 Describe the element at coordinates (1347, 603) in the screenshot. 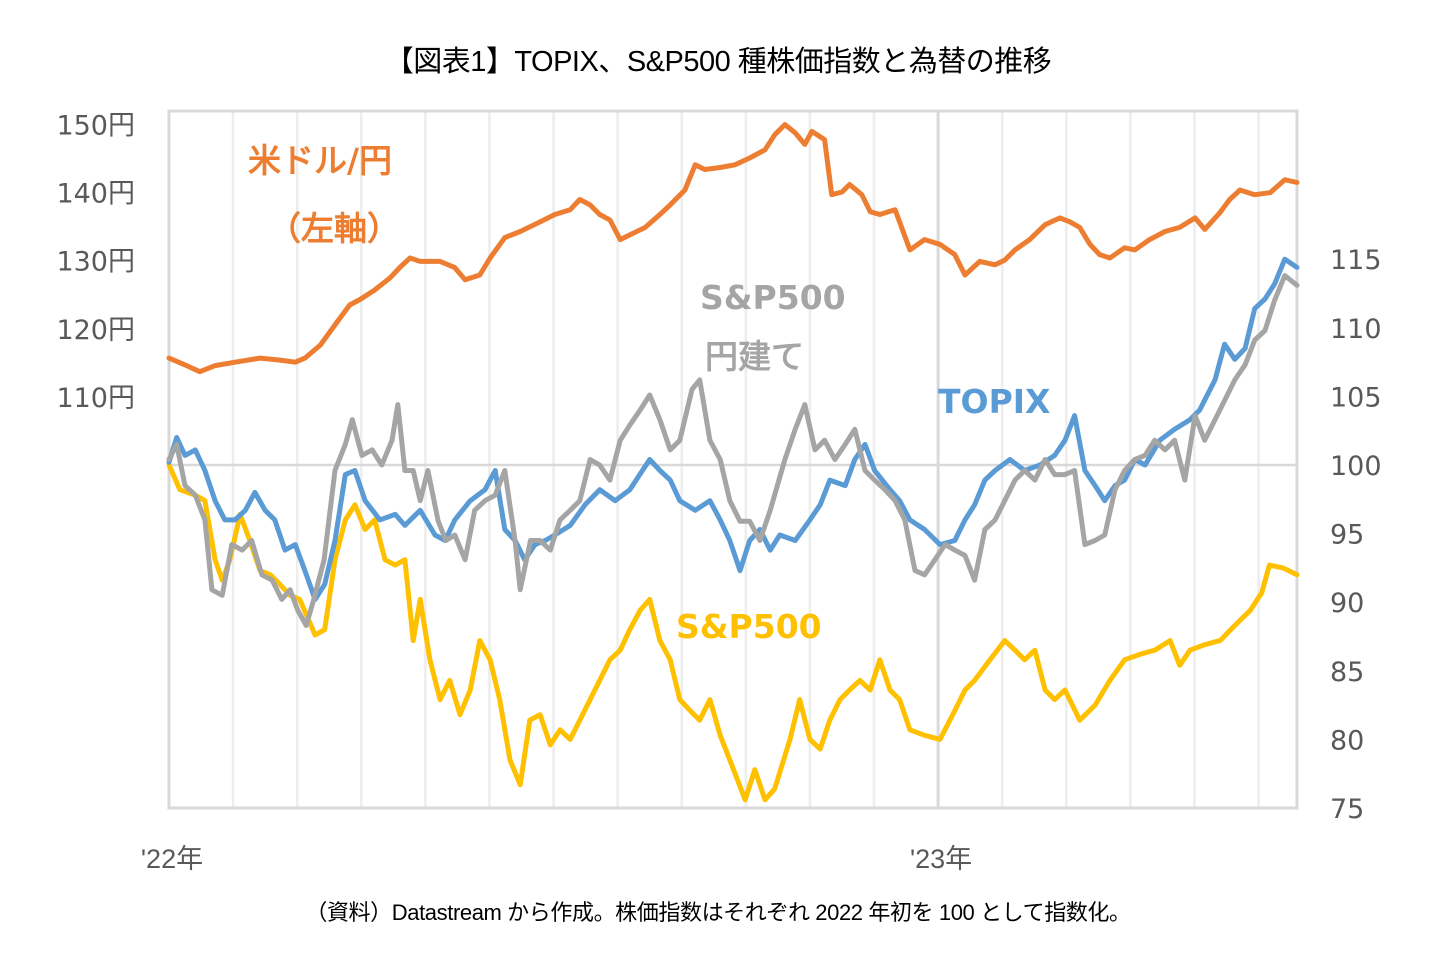

I see `right-tick-label: 90` at that location.